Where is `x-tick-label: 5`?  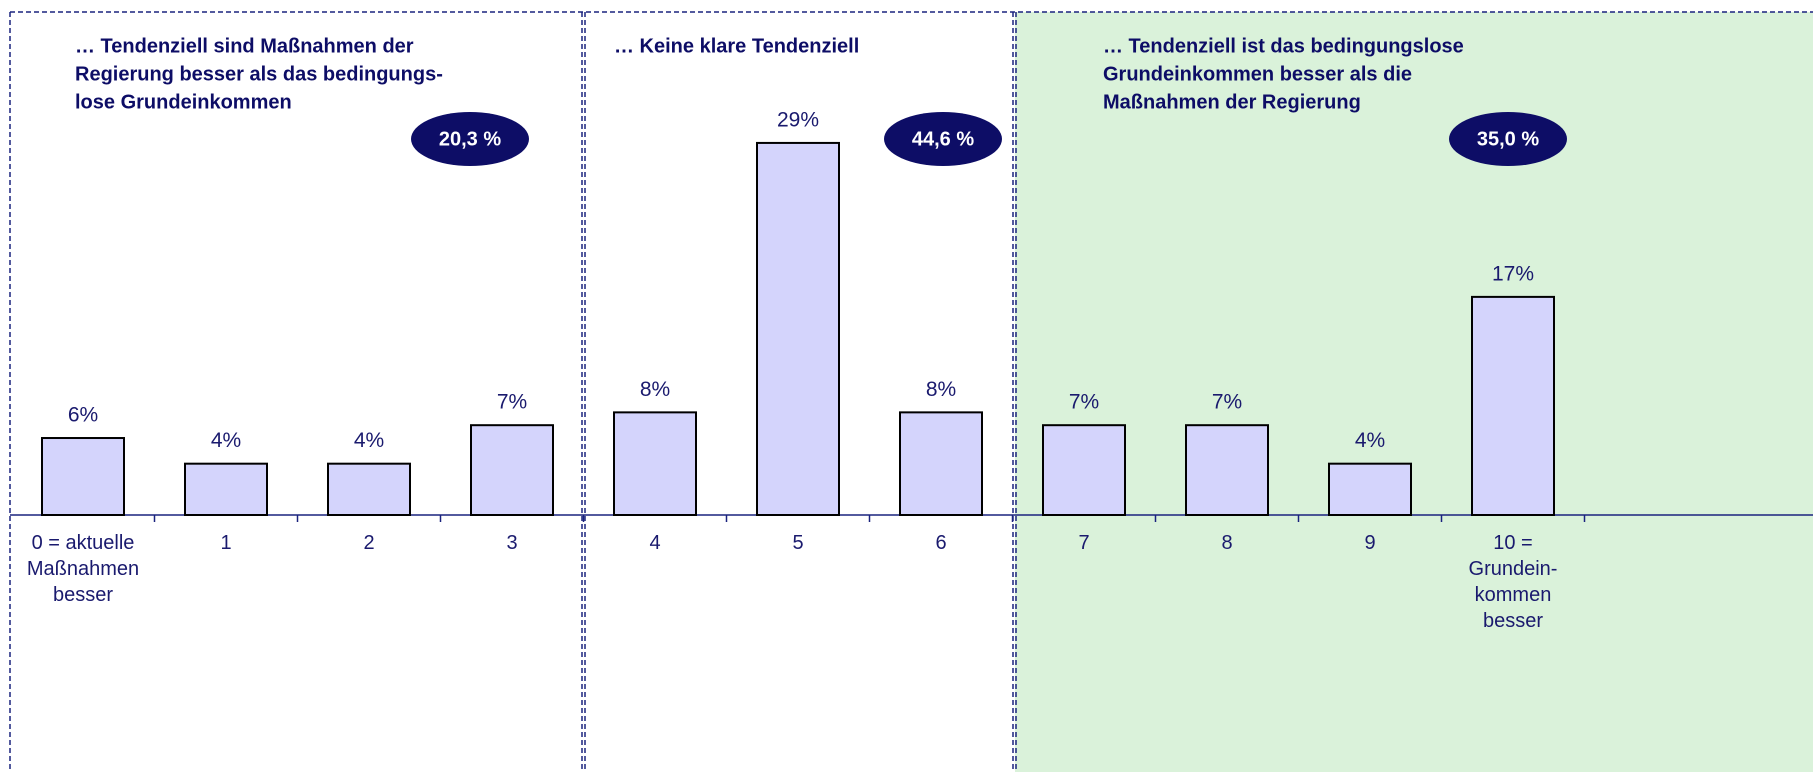
x-tick-label: 5 is located at coordinates (798, 543).